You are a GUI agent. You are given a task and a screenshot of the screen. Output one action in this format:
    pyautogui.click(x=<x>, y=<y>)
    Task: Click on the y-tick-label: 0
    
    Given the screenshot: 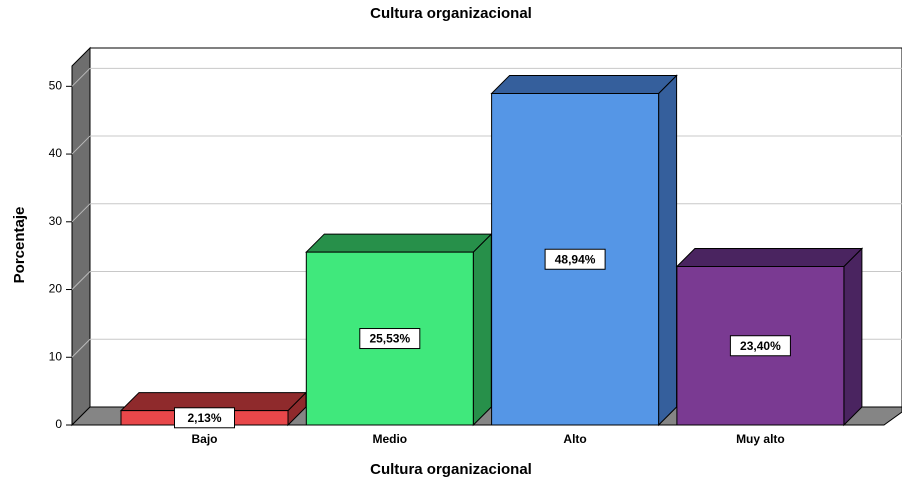 What is the action you would take?
    pyautogui.click(x=58, y=424)
    